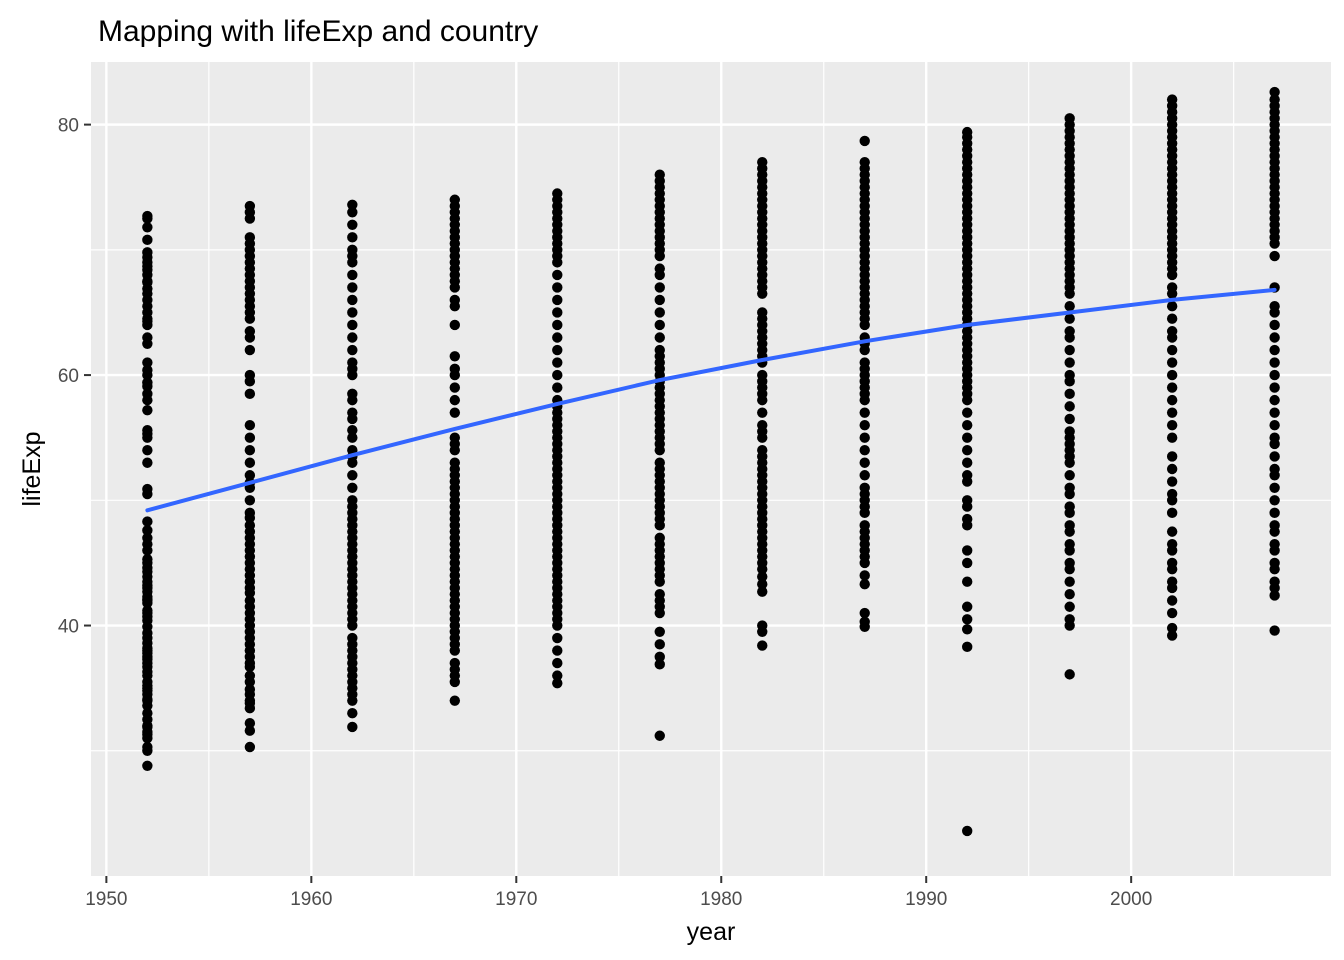 The image size is (1344, 960). What do you see at coordinates (68, 126) in the screenshot?
I see `y-tick-label: 80` at bounding box center [68, 126].